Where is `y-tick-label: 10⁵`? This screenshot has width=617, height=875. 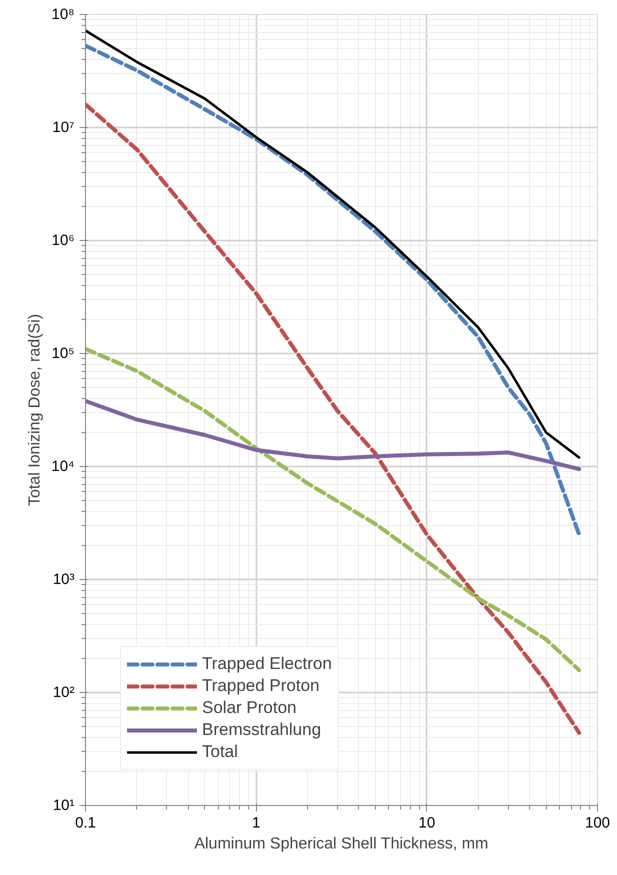
y-tick-label: 10⁵ is located at coordinates (63, 353).